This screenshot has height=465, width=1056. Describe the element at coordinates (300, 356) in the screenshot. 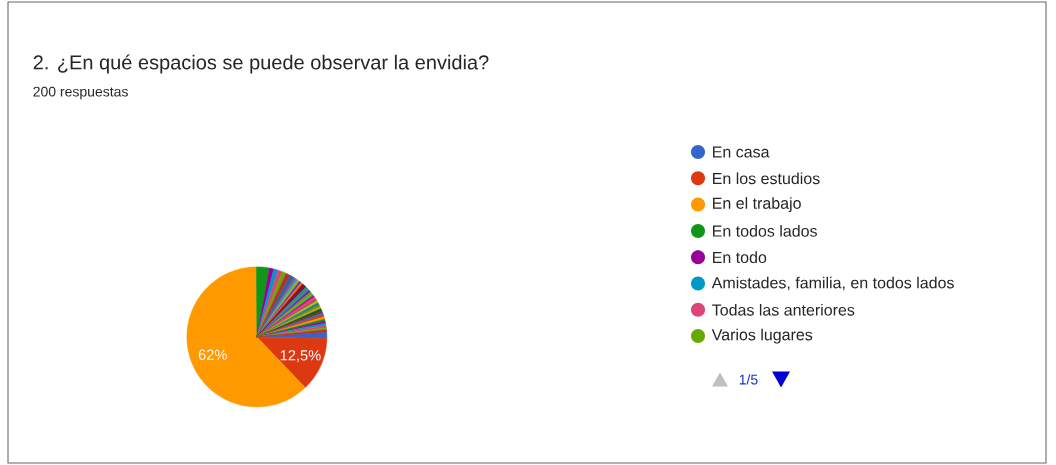

I see `data-label: 12,5%` at that location.